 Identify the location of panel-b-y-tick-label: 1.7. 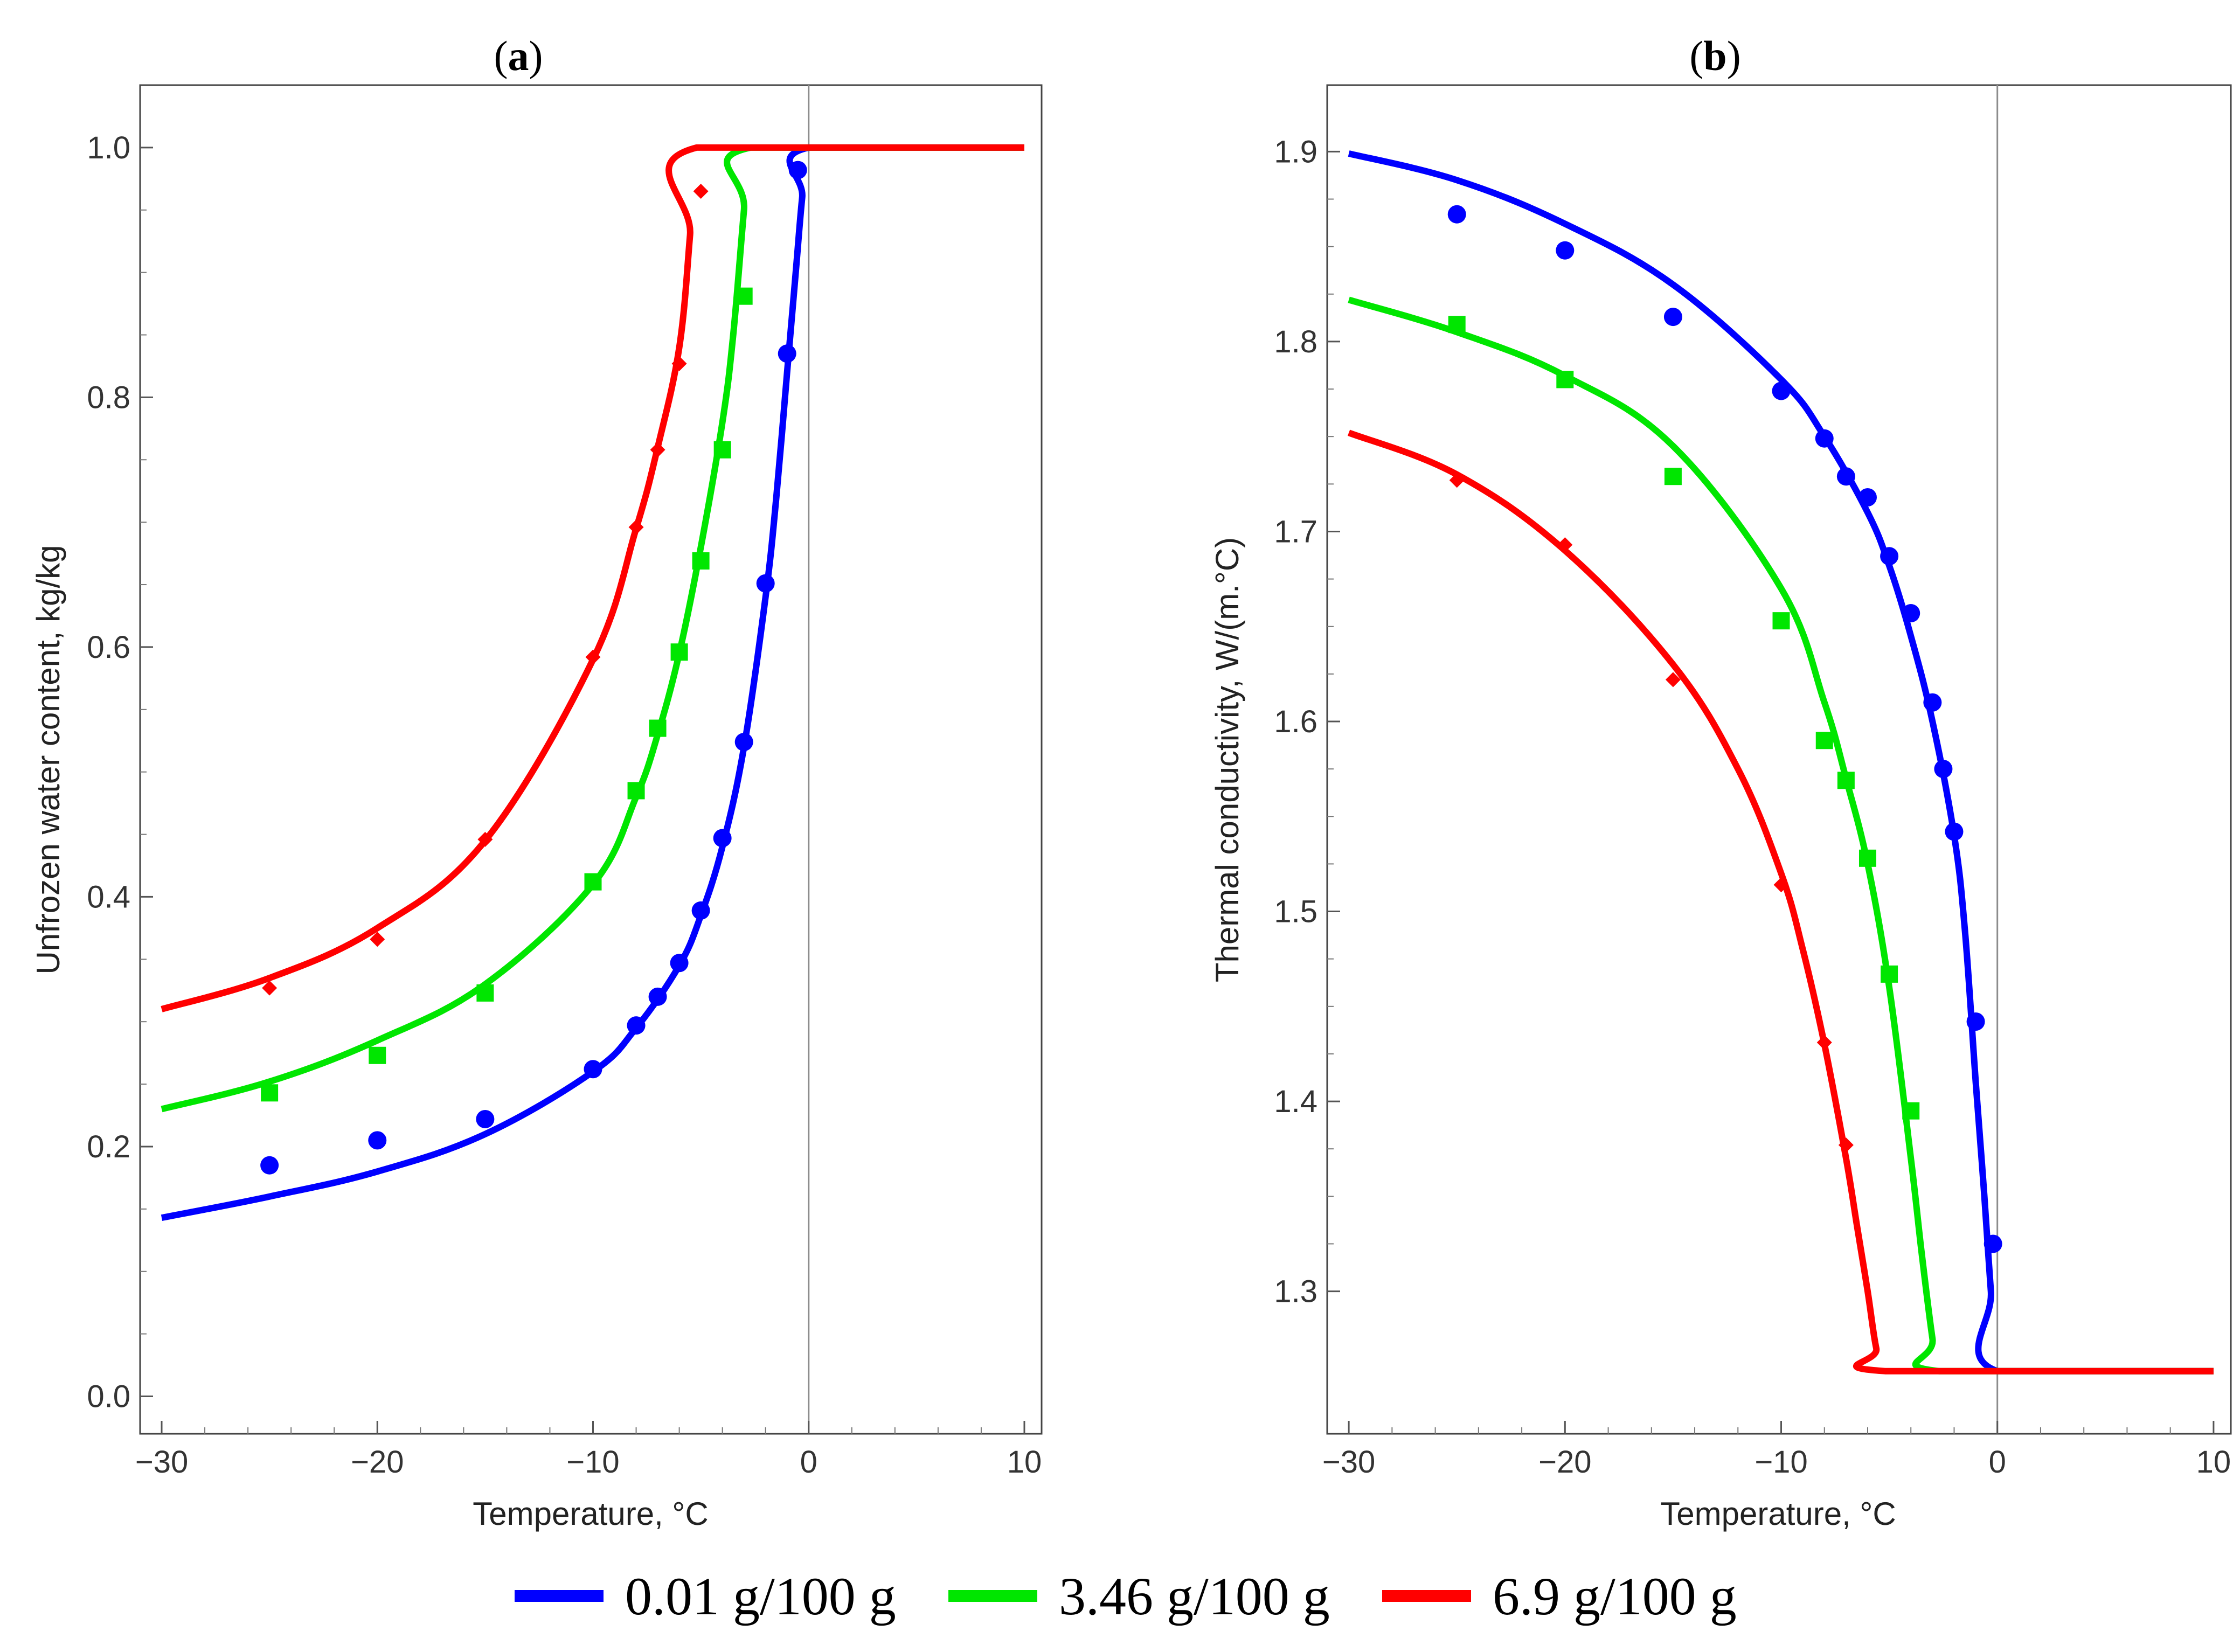
(1295, 531).